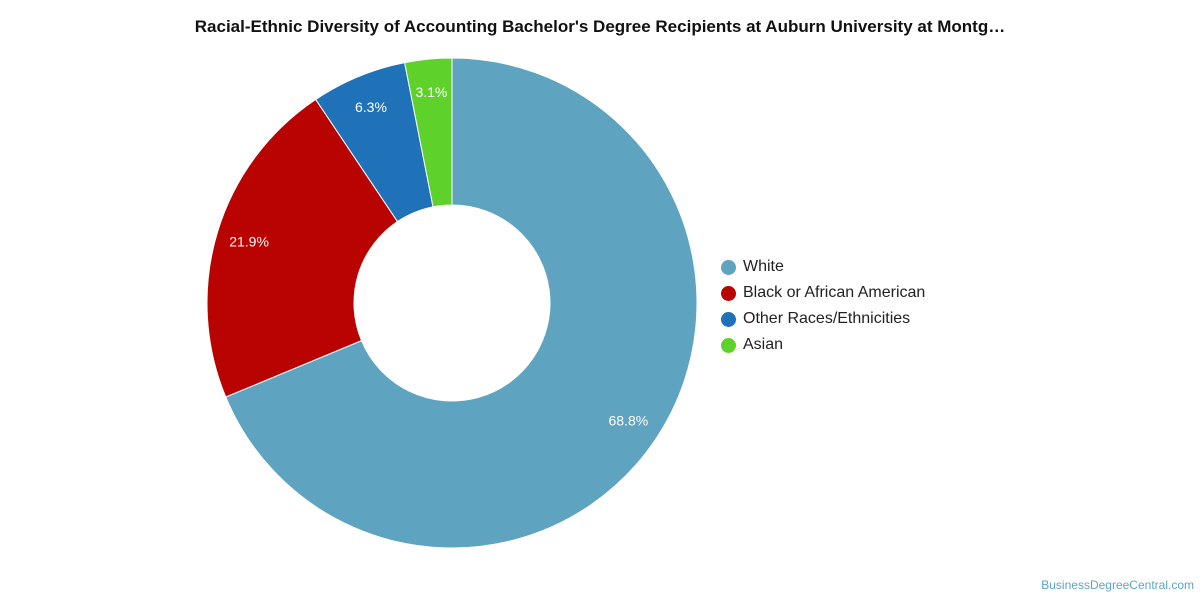 This screenshot has height=600, width=1200. I want to click on legend-label: Asian, so click(763, 344).